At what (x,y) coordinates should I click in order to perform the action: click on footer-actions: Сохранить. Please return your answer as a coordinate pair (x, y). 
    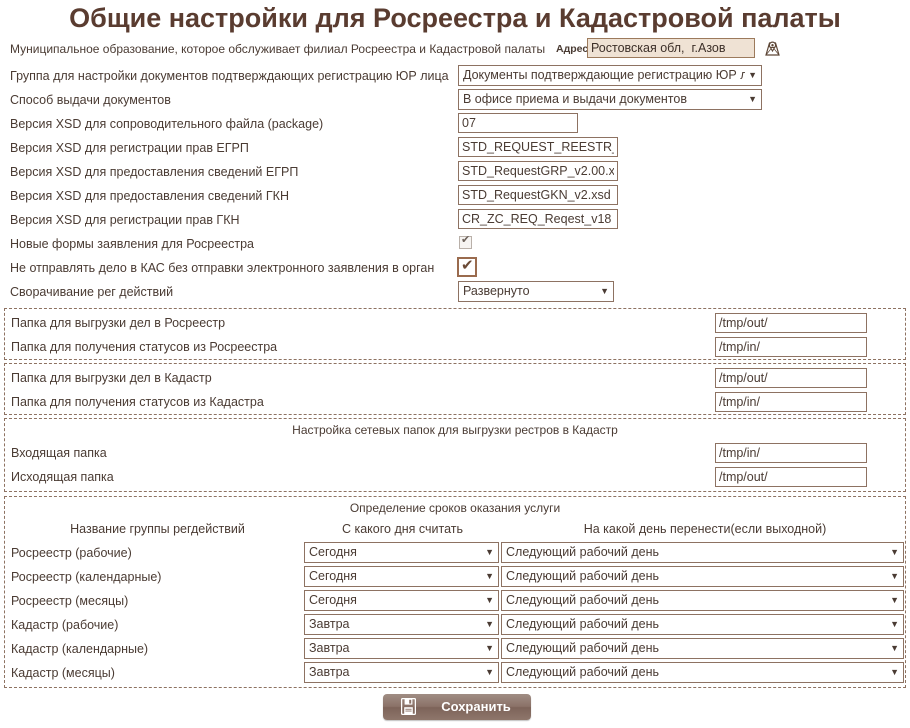
    Looking at the image, I should click on (455, 711).